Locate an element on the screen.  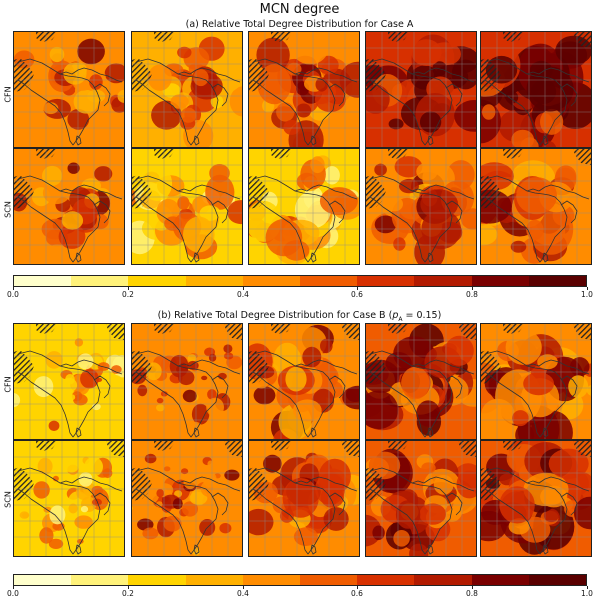
colorbar-tick-label: 0.2 is located at coordinates (128, 593).